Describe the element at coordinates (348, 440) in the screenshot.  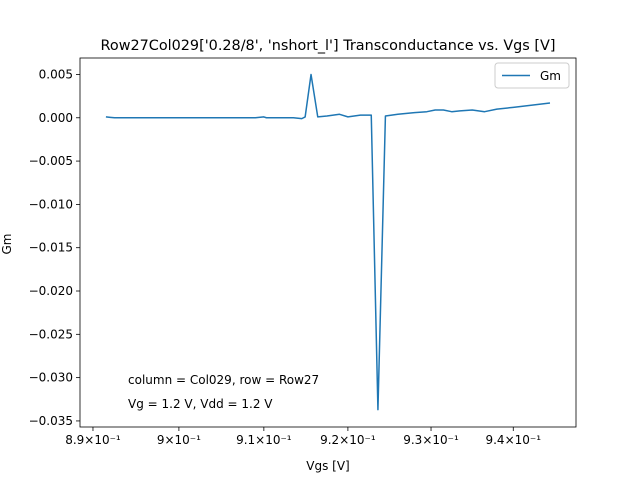
I see `x-tick-label: 9.2×10⁻¹` at that location.